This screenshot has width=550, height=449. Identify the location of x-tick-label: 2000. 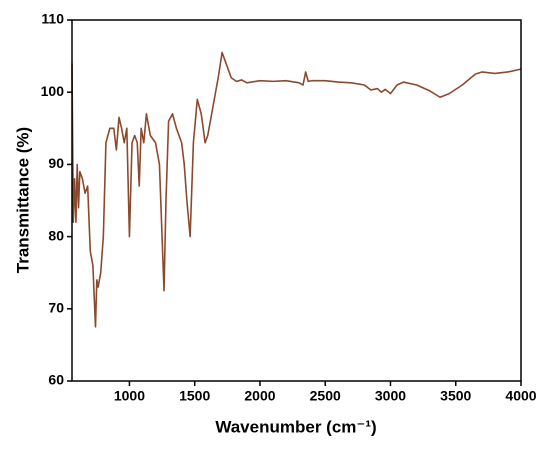
(259, 396).